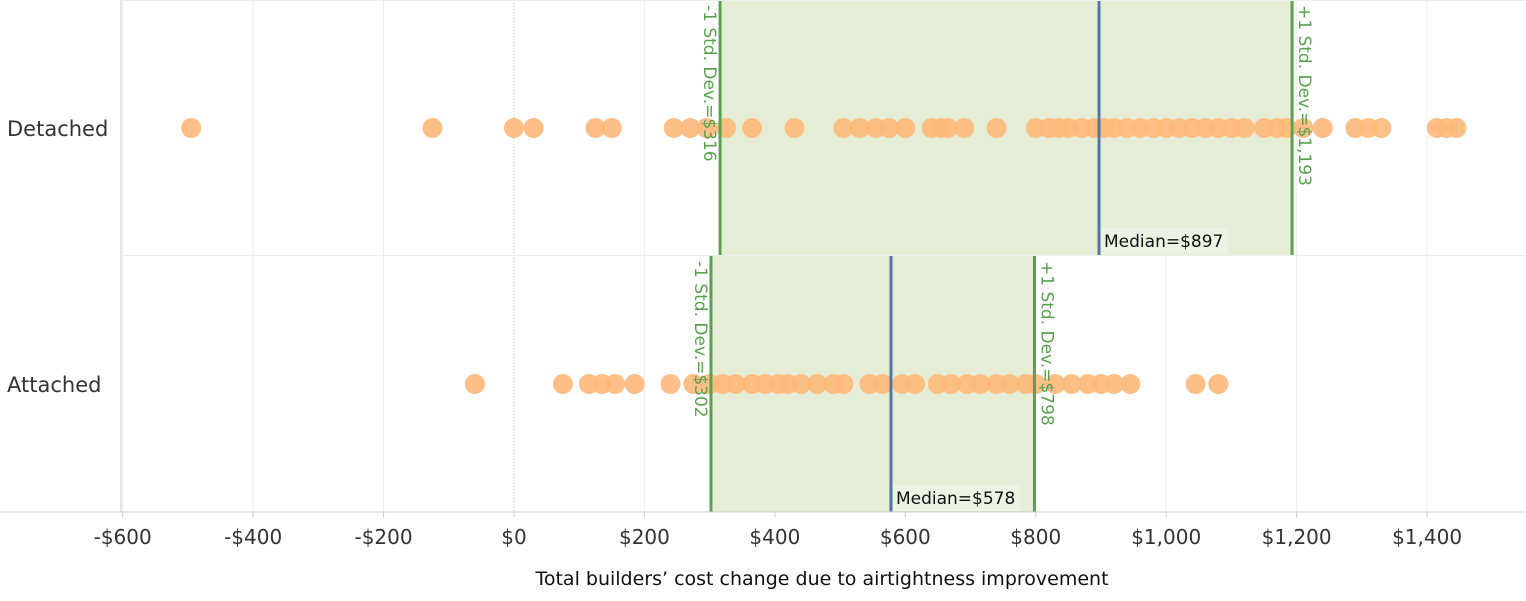  I want to click on x-tick-label: -$400, so click(253, 537).